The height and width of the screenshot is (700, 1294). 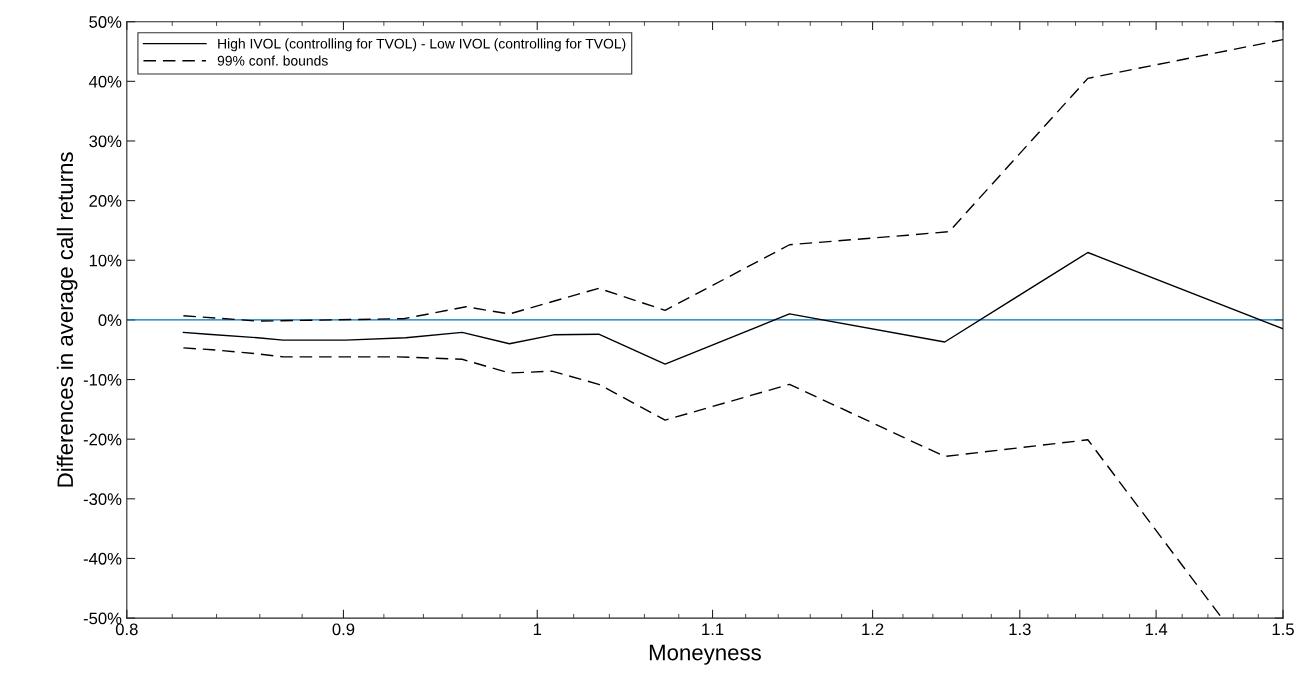 What do you see at coordinates (343, 629) in the screenshot?
I see `x-tick-label: 0.9` at bounding box center [343, 629].